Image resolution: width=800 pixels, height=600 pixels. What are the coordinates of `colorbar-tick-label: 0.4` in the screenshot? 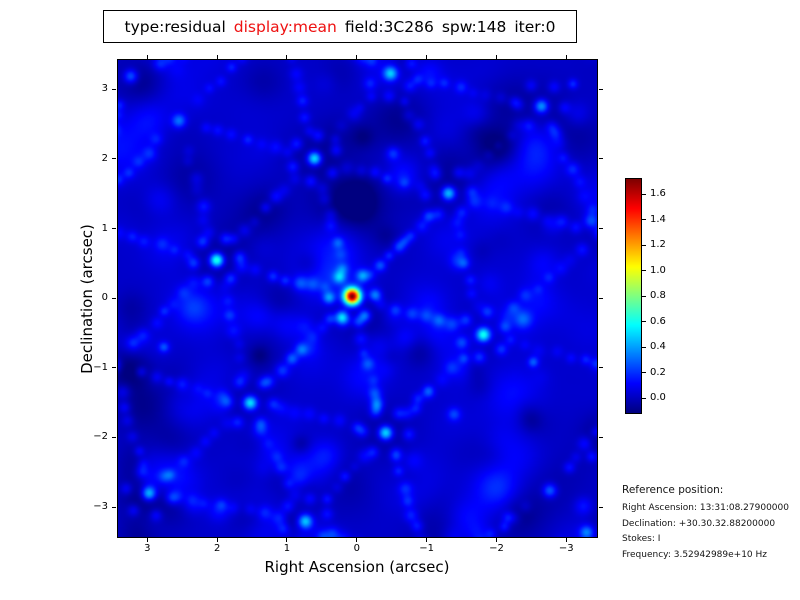 It's located at (658, 347).